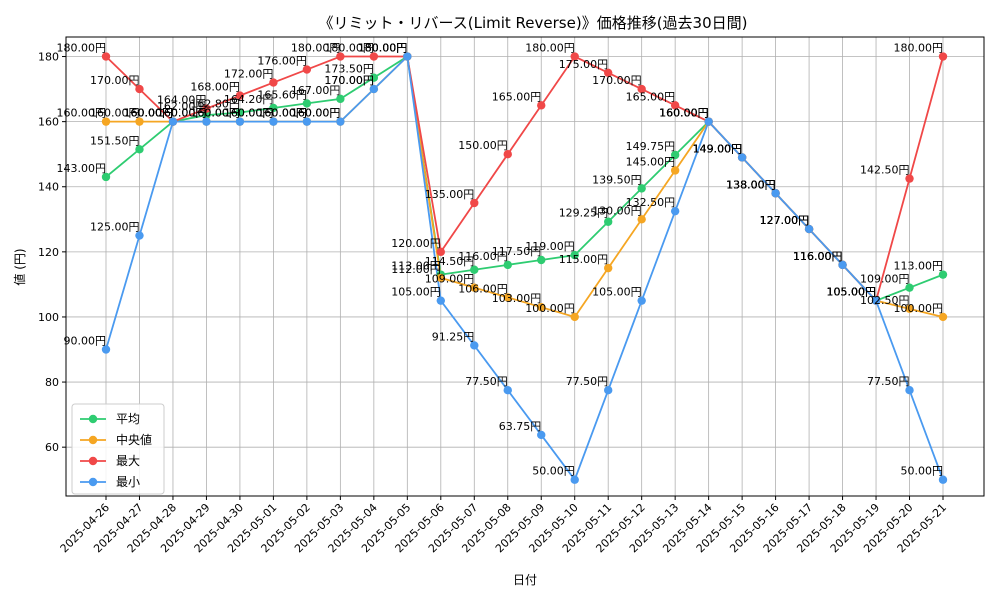 Image resolution: width=1000 pixels, height=600 pixels. I want to click on data-label: 149.00円, so click(718, 148).